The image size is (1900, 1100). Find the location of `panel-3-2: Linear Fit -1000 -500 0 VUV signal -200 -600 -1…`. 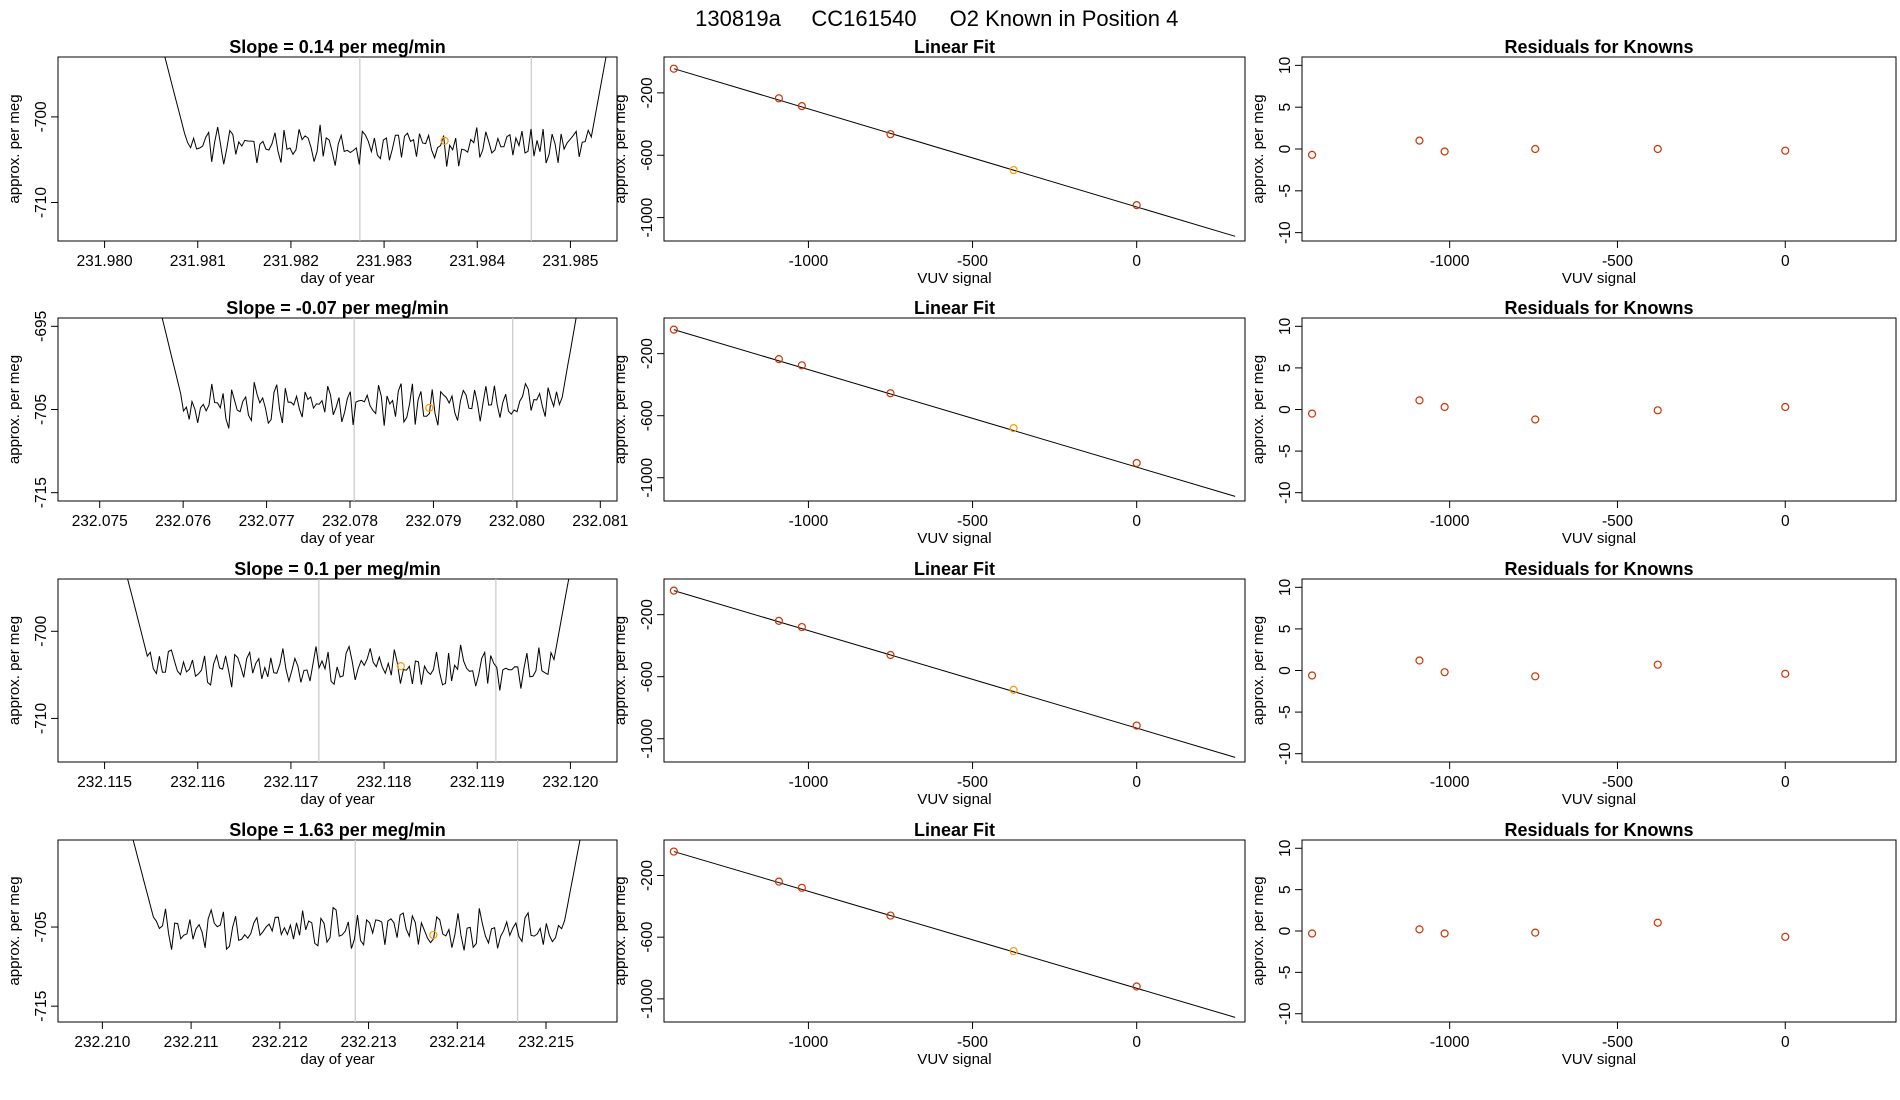

panel-3-2: Linear Fit -1000 -500 0 VUV signal -200 -600 -1… is located at coordinates (929, 683).